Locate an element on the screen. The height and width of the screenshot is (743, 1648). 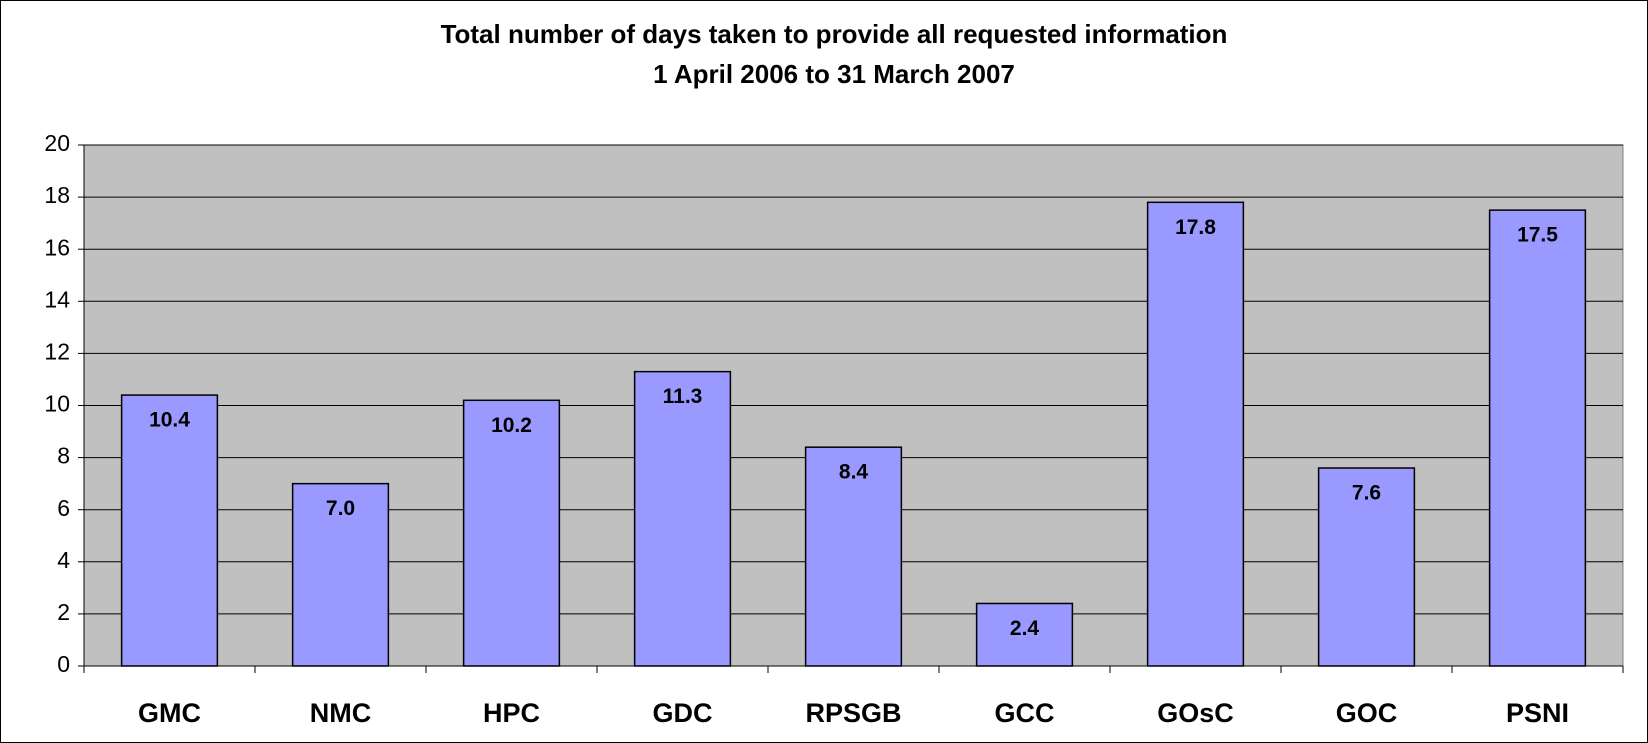
x-tick-label: PSNI is located at coordinates (1537, 713).